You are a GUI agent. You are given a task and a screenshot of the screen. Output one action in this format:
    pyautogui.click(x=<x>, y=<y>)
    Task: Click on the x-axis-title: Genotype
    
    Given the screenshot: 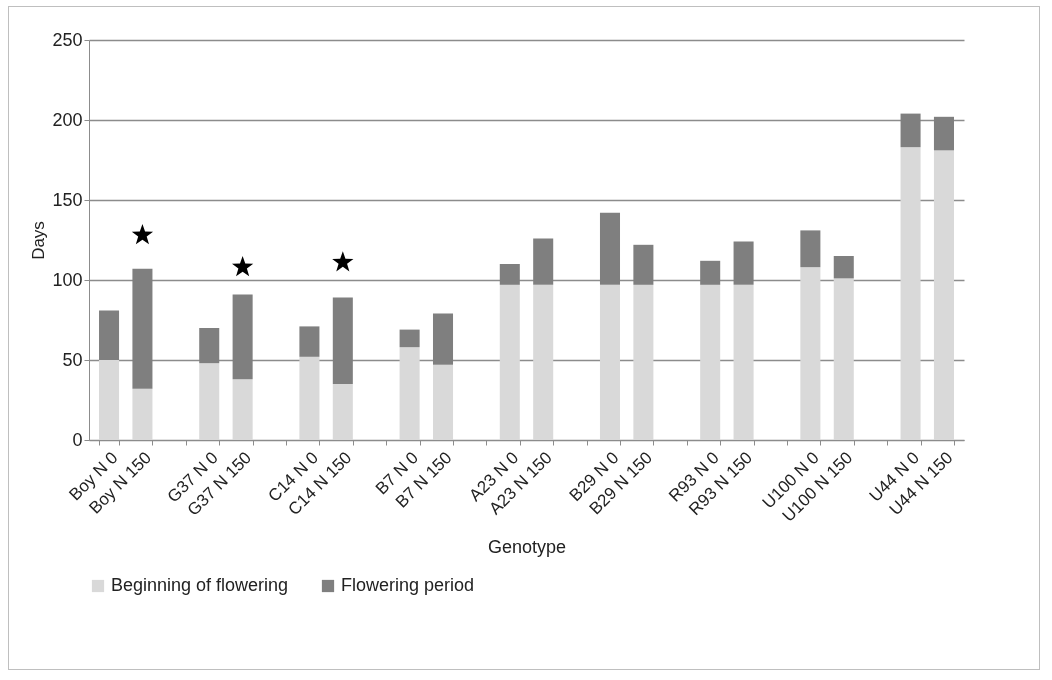 What is the action you would take?
    pyautogui.click(x=527, y=546)
    